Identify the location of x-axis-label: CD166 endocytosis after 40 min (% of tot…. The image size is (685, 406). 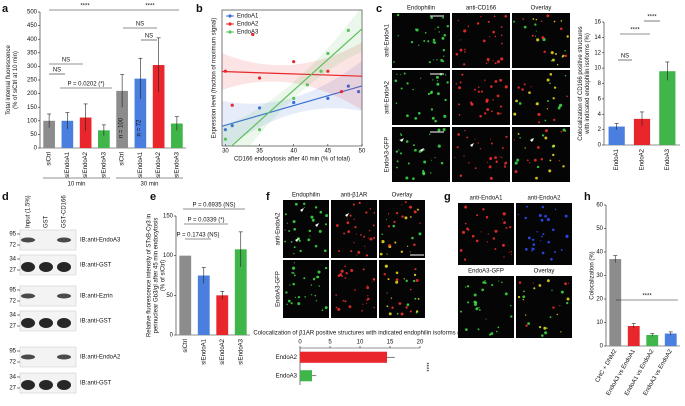
(292, 160).